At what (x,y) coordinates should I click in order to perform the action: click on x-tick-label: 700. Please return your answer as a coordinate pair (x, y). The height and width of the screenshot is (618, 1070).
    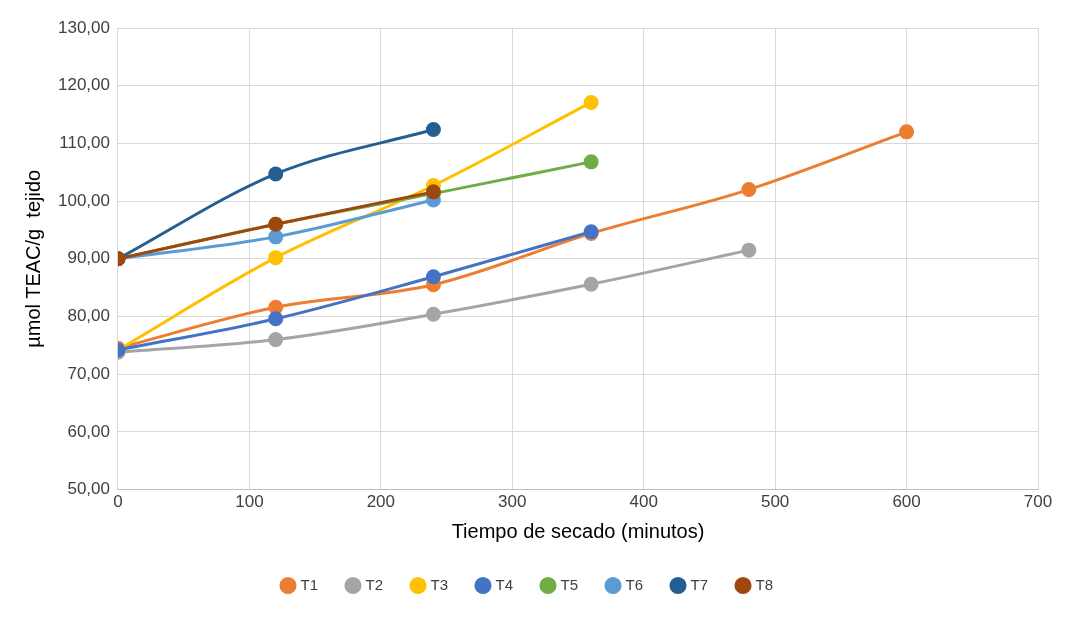
    Looking at the image, I should click on (1038, 502).